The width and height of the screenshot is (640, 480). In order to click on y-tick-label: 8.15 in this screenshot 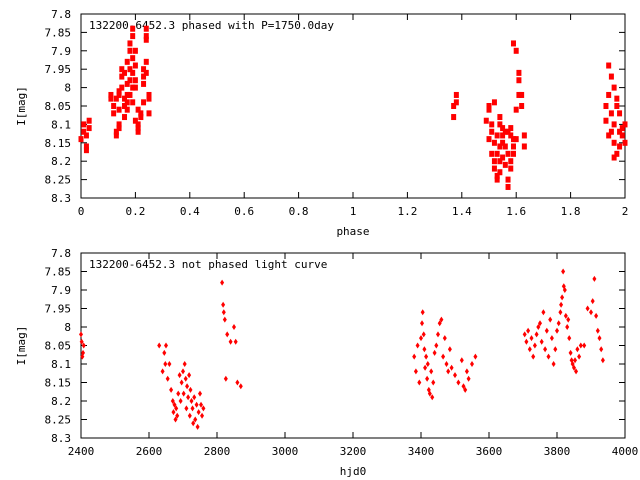, I will do `click(58, 143)`.